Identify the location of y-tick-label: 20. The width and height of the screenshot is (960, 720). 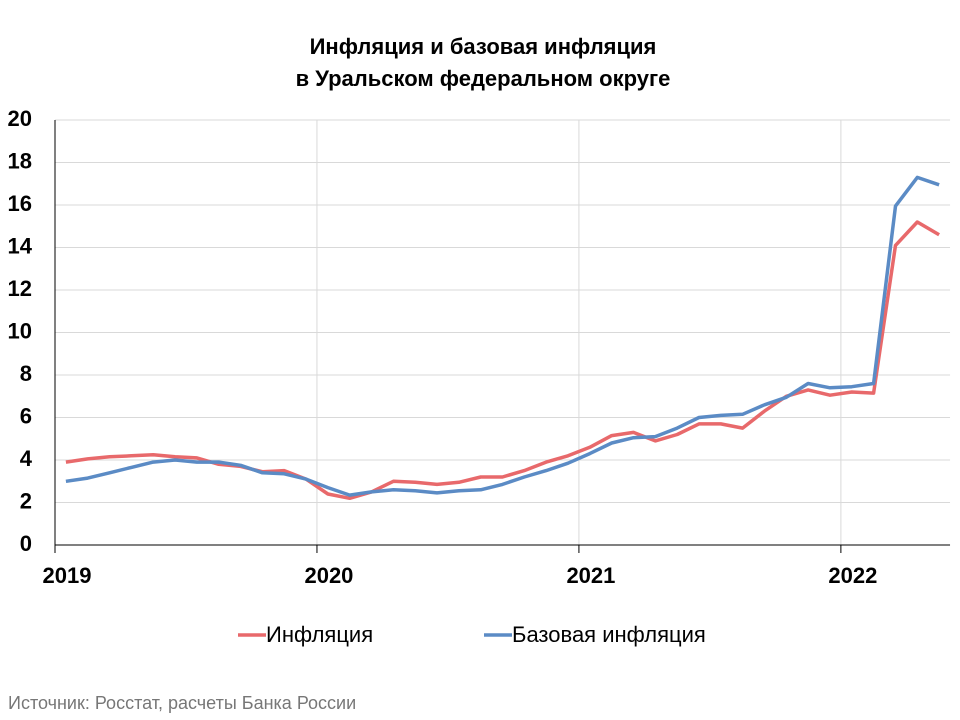
(20, 118).